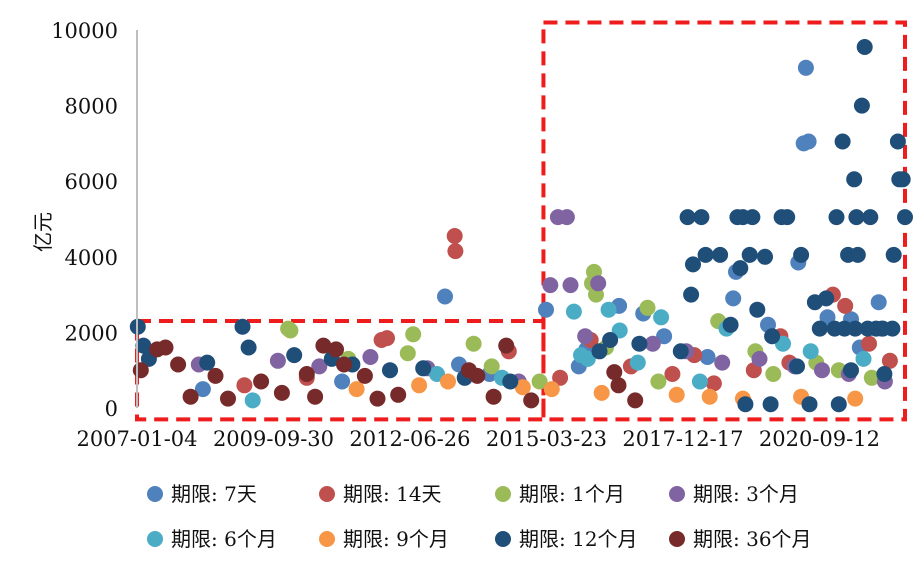 The image size is (924, 561). Describe the element at coordinates (111, 409) in the screenshot. I see `y-tick-label: 0` at that location.